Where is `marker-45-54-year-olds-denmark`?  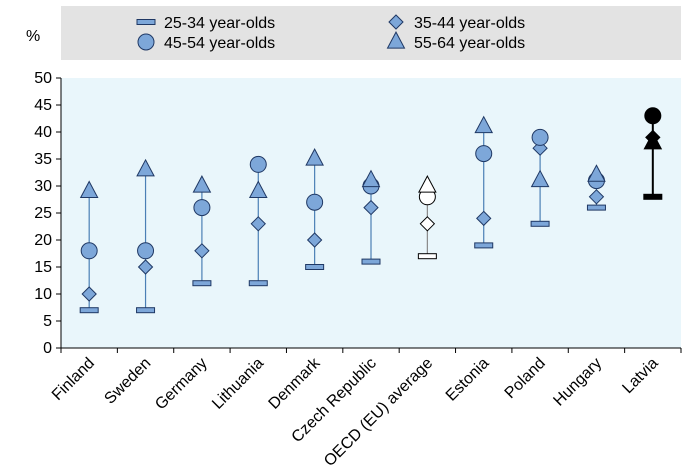
marker-45-54-year-olds-denmark is located at coordinates (315, 202).